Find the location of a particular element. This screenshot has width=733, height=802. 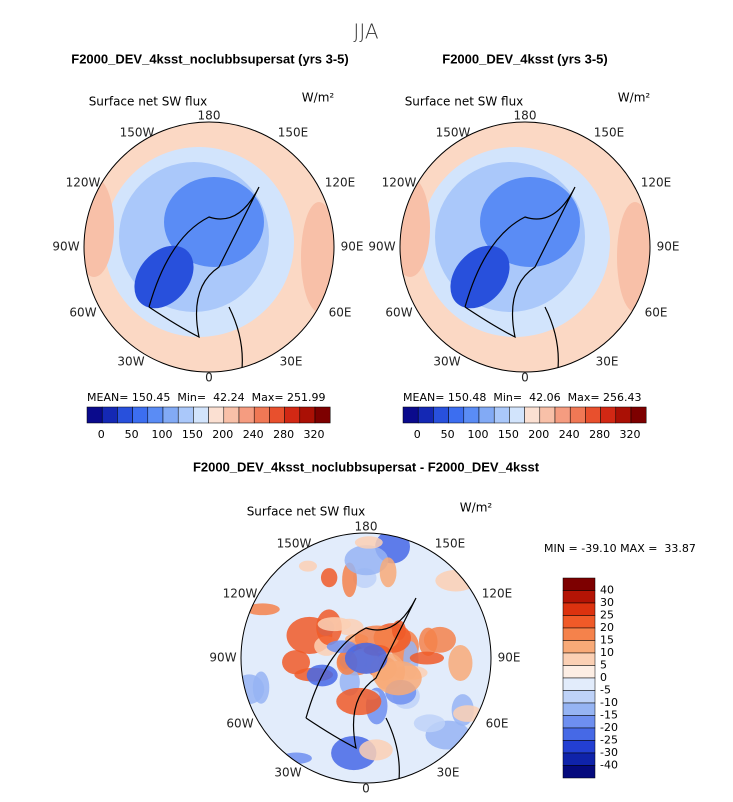

variable-label: Surface net SW flux is located at coordinates (306, 512).